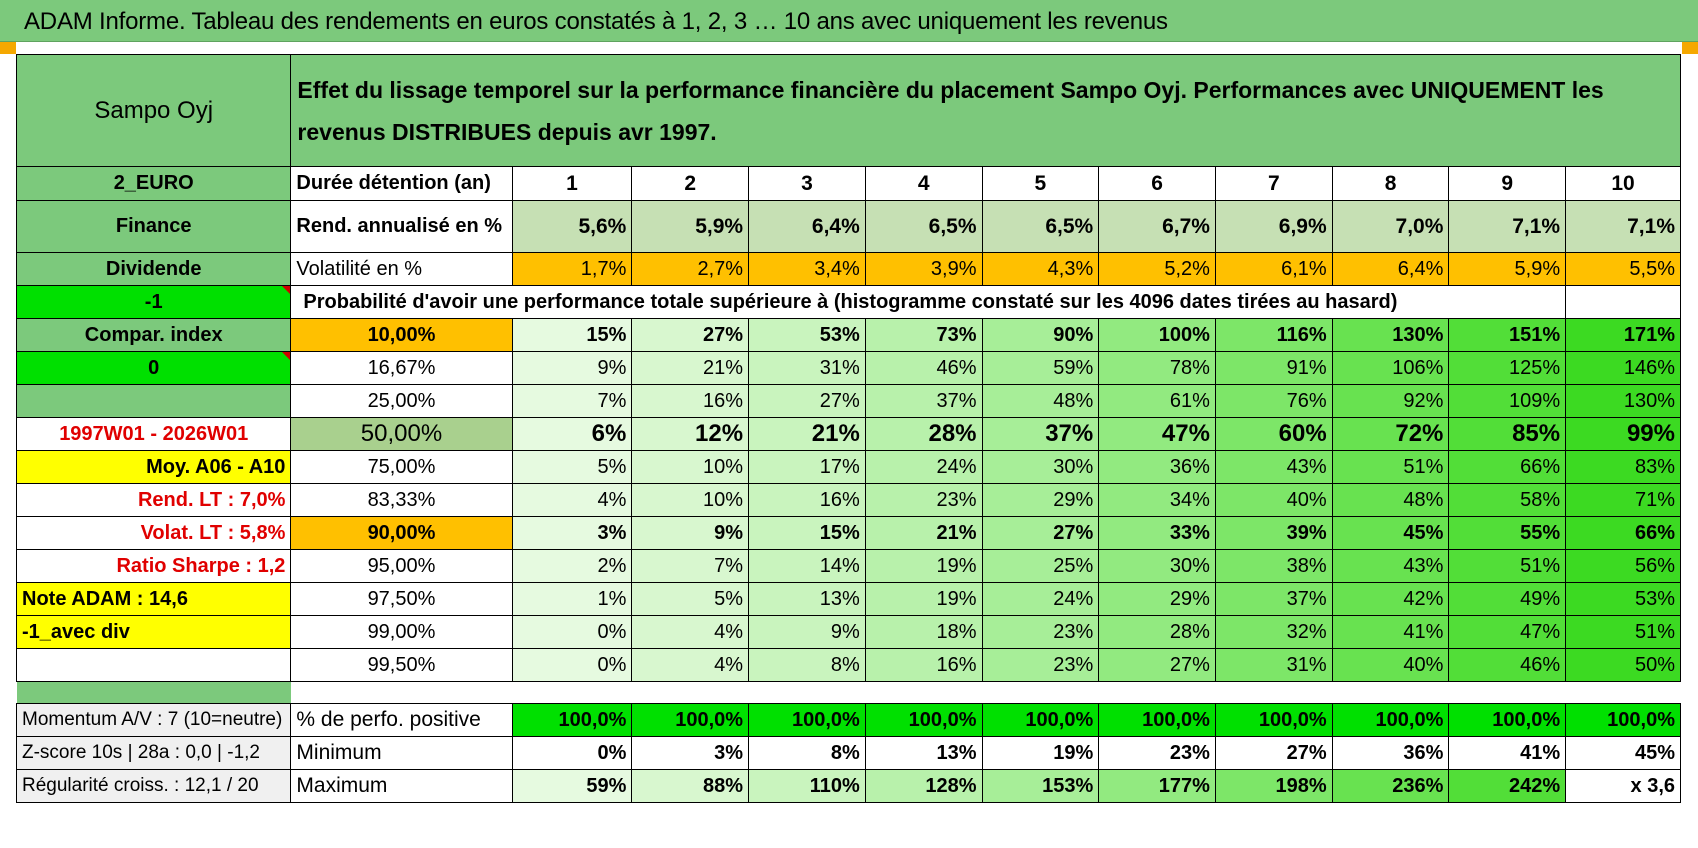 This screenshot has width=1698, height=848. What do you see at coordinates (923, 269) in the screenshot?
I see `vol-value: 3,9%` at bounding box center [923, 269].